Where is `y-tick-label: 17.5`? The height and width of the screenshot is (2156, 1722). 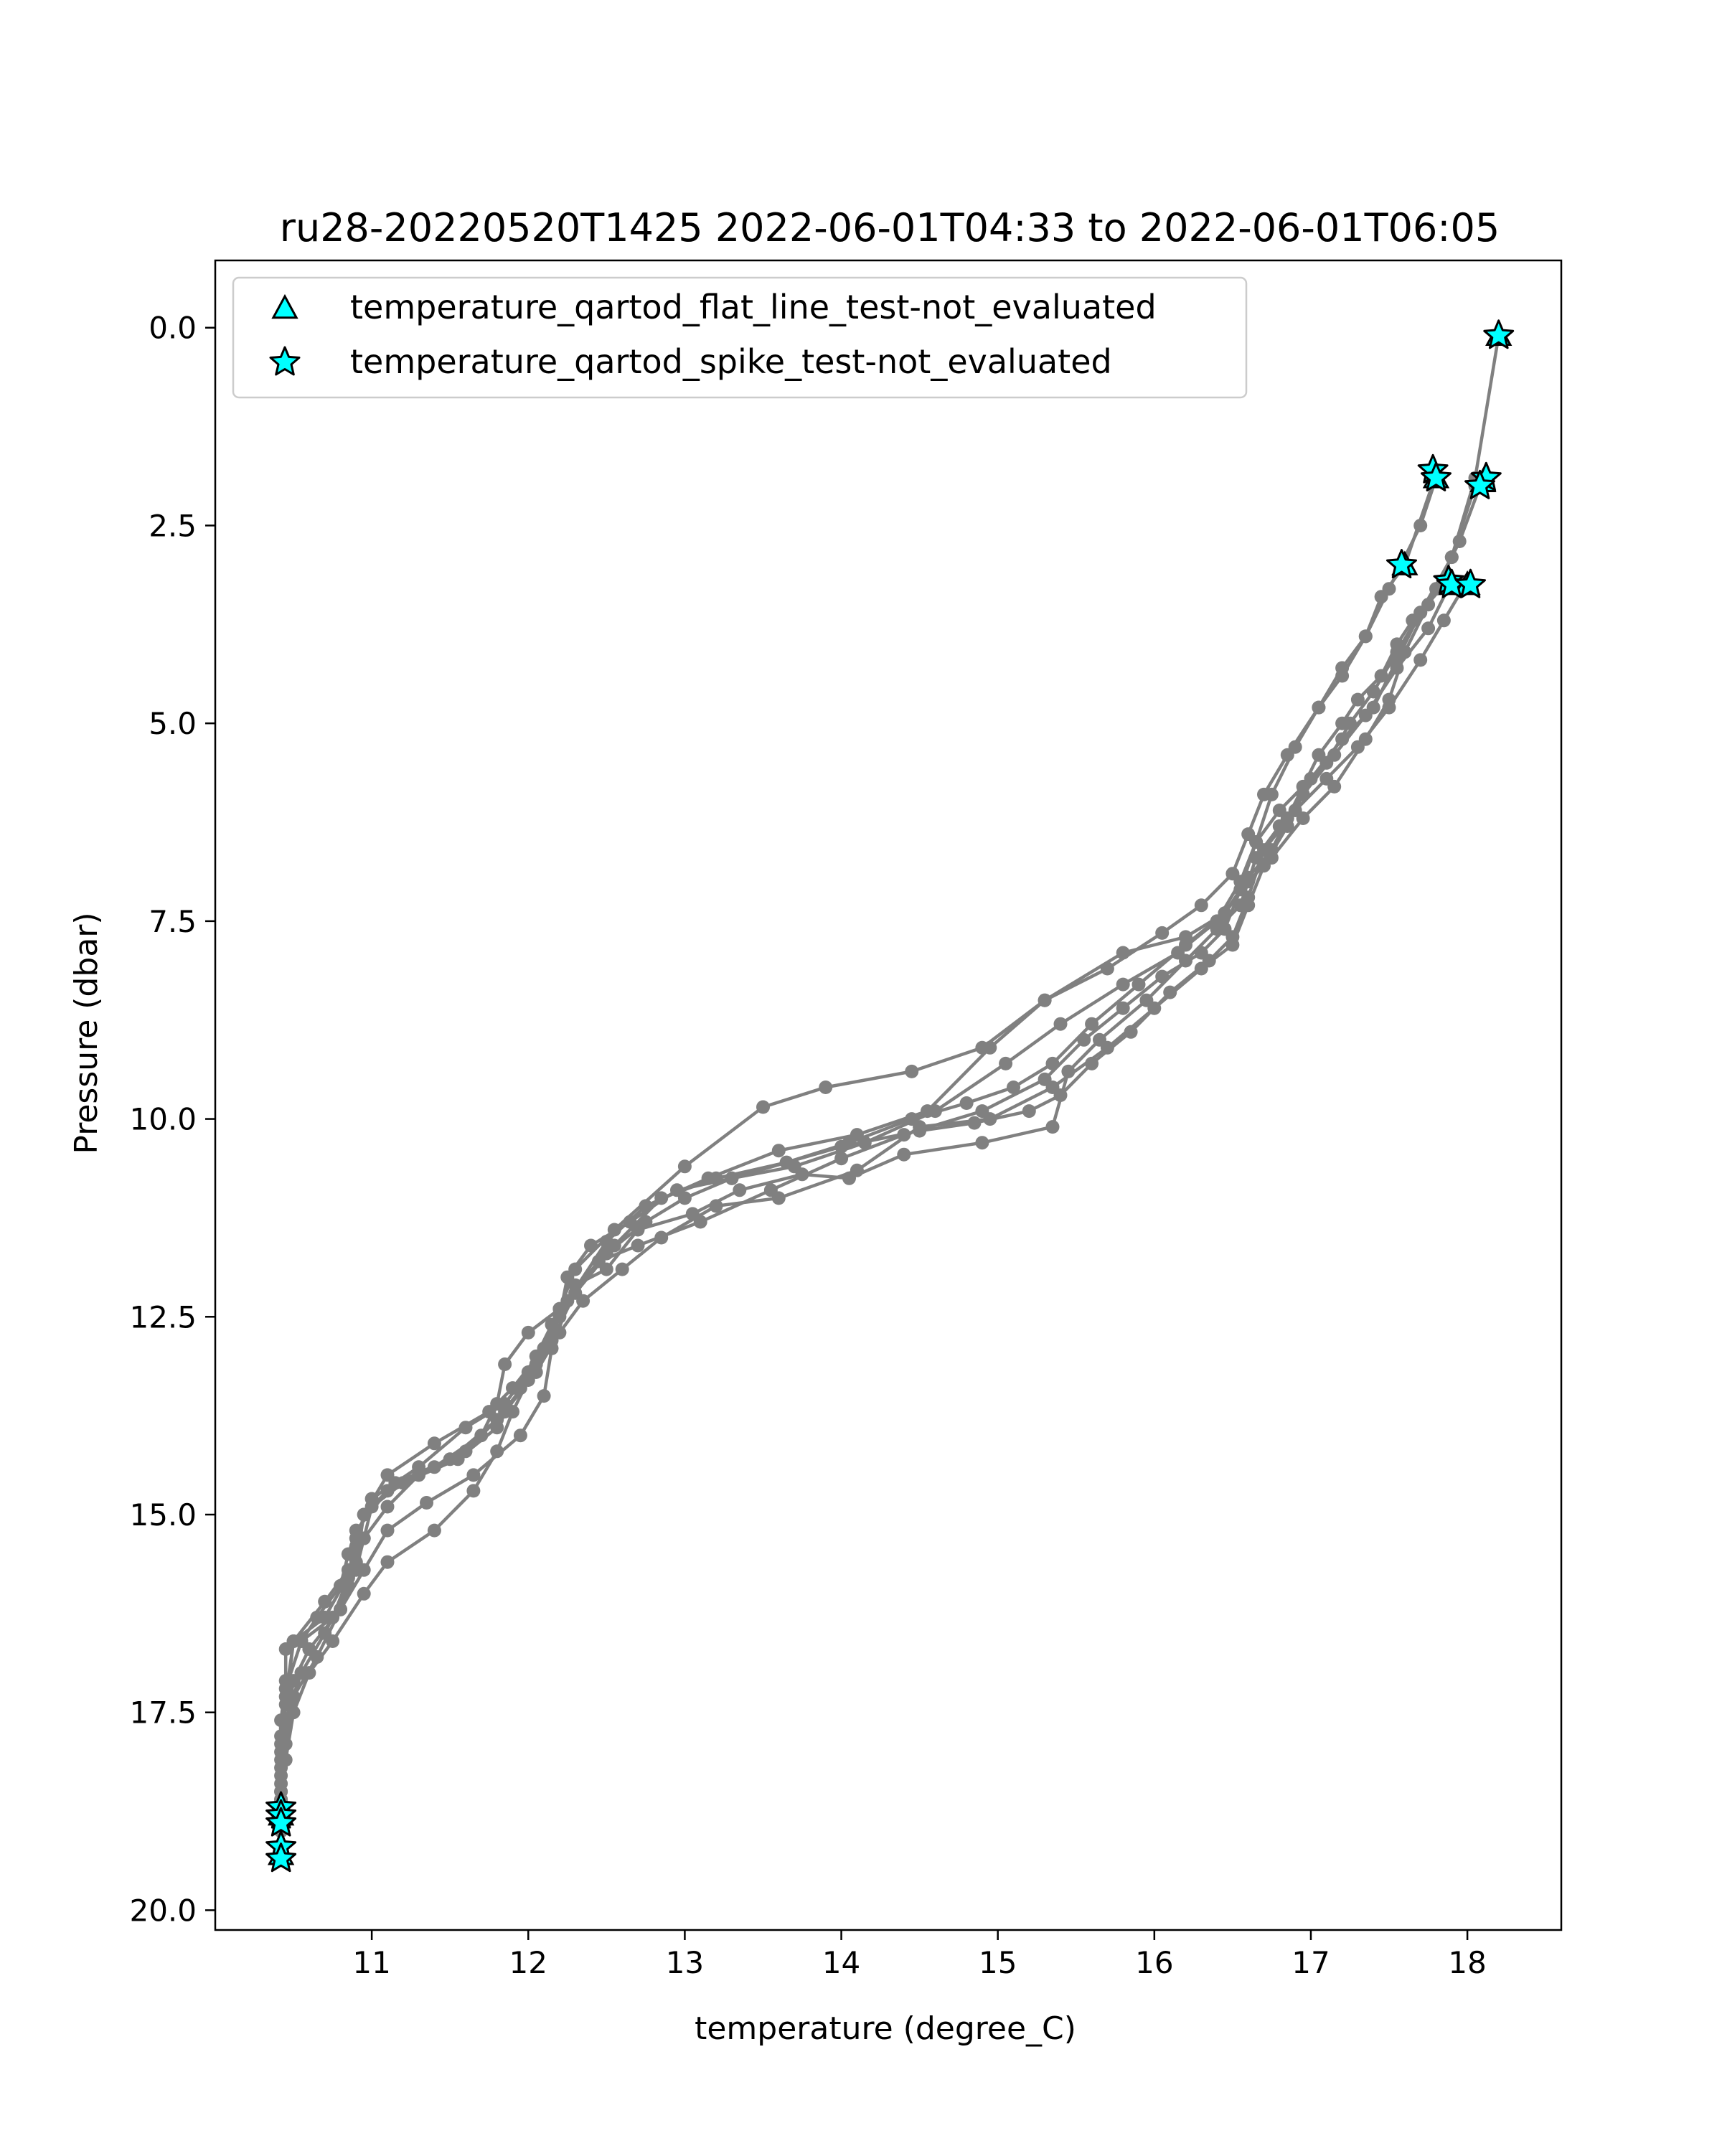 y-tick-label: 17.5 is located at coordinates (163, 1713).